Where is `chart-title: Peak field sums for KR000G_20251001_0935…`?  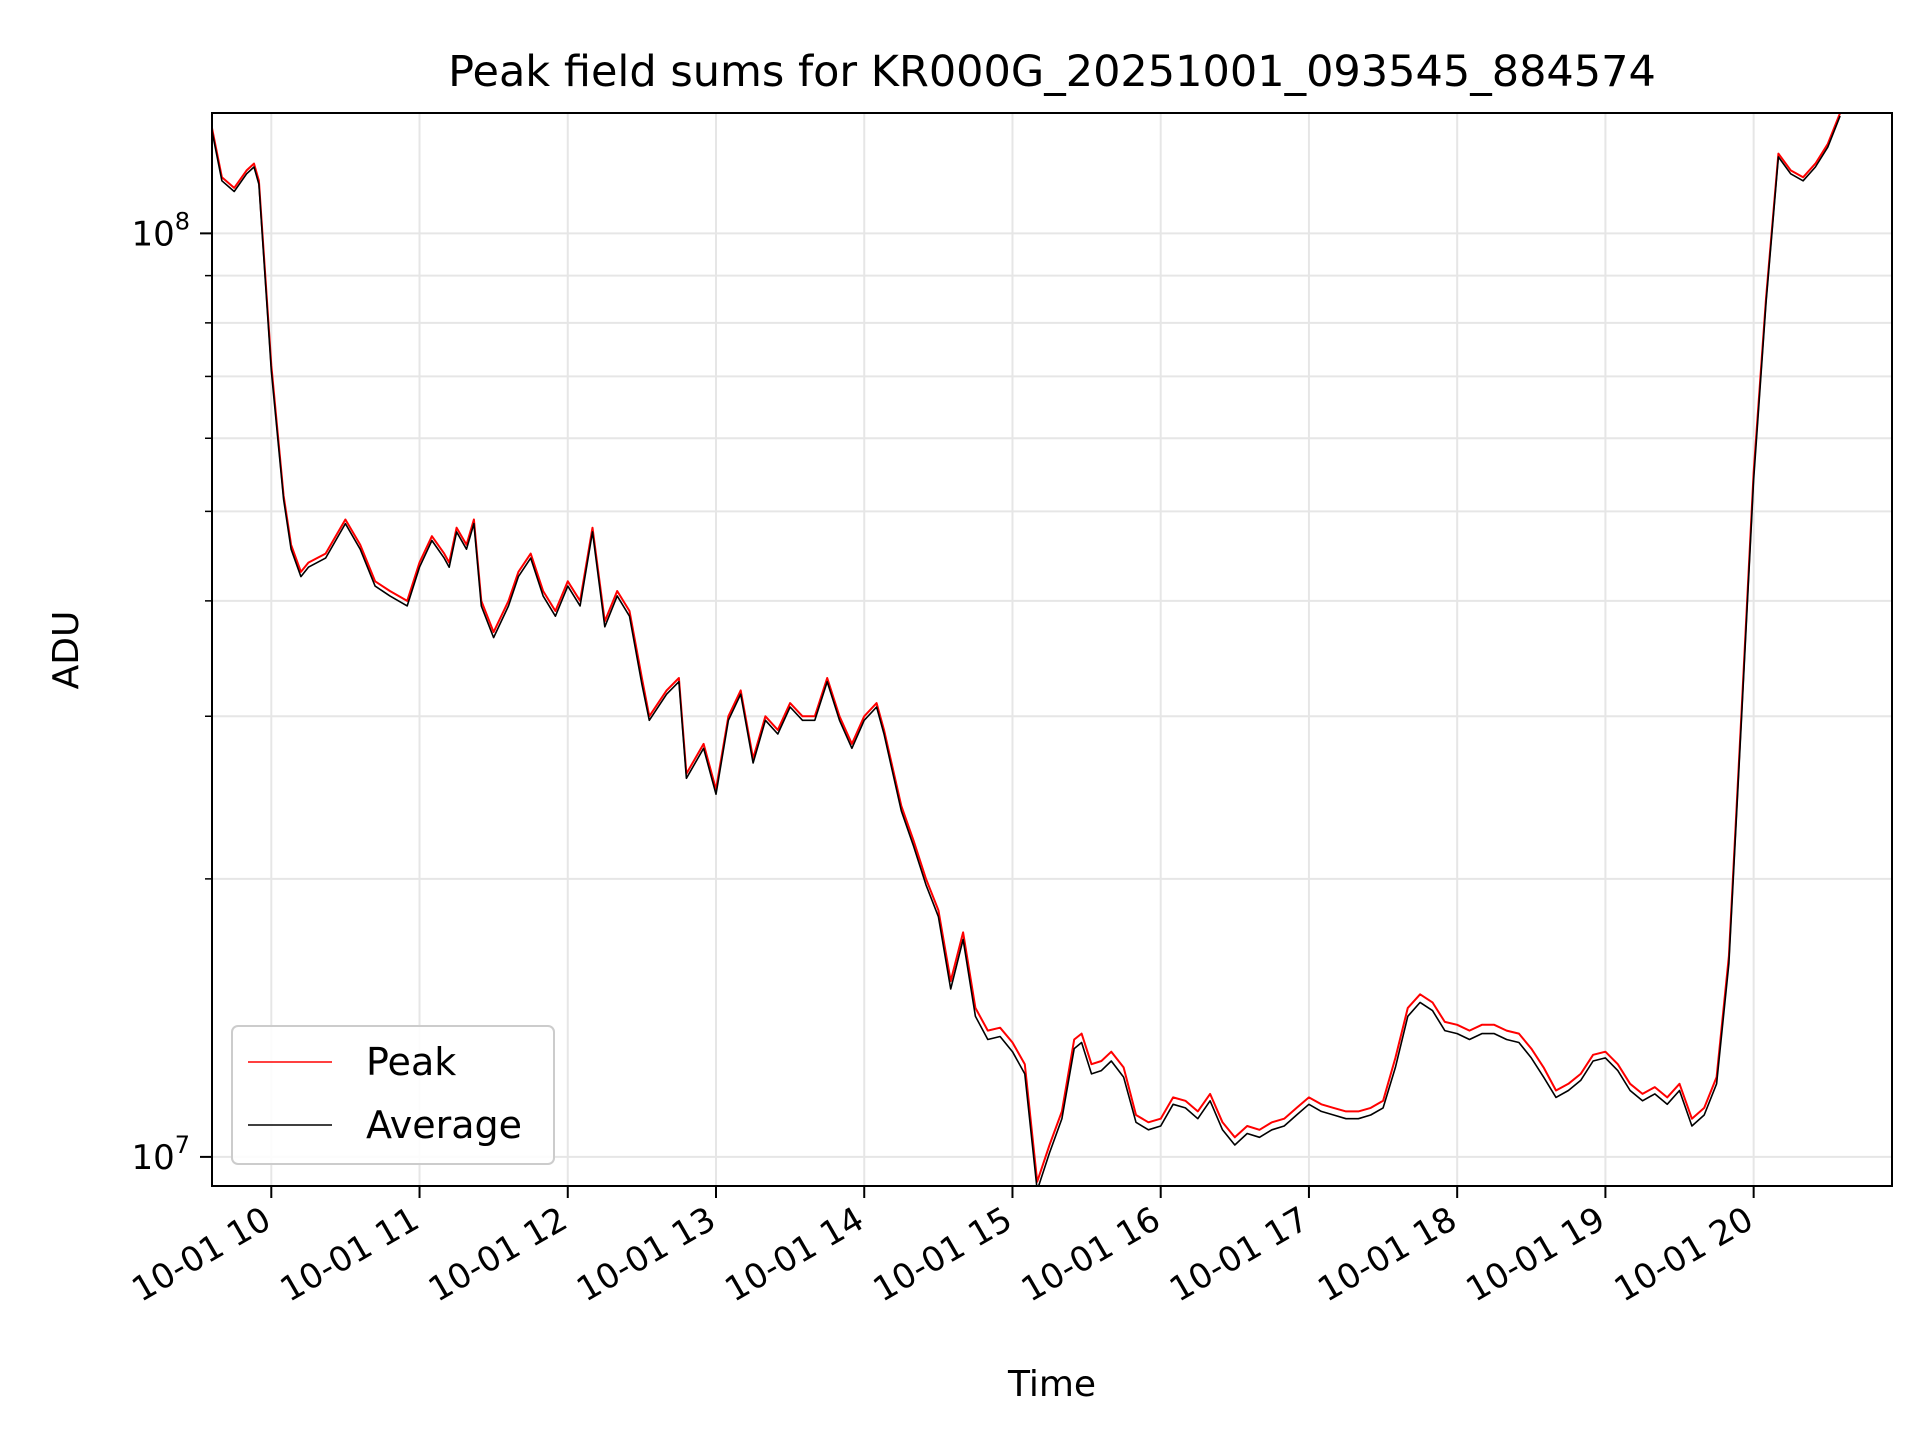 chart-title: Peak field sums for KR000G_20251001_0935… is located at coordinates (1052, 72).